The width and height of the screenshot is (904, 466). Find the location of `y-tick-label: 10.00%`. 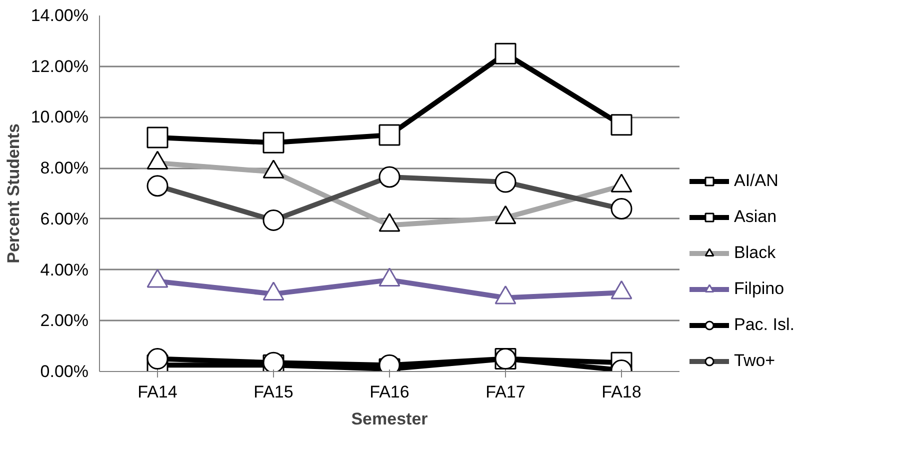

y-tick-label: 10.00% is located at coordinates (59, 117).